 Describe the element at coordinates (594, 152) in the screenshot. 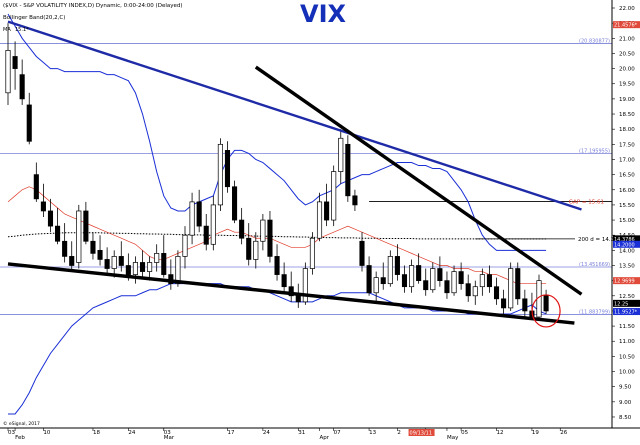

I see `reference-hline-label: (17.195955)` at that location.